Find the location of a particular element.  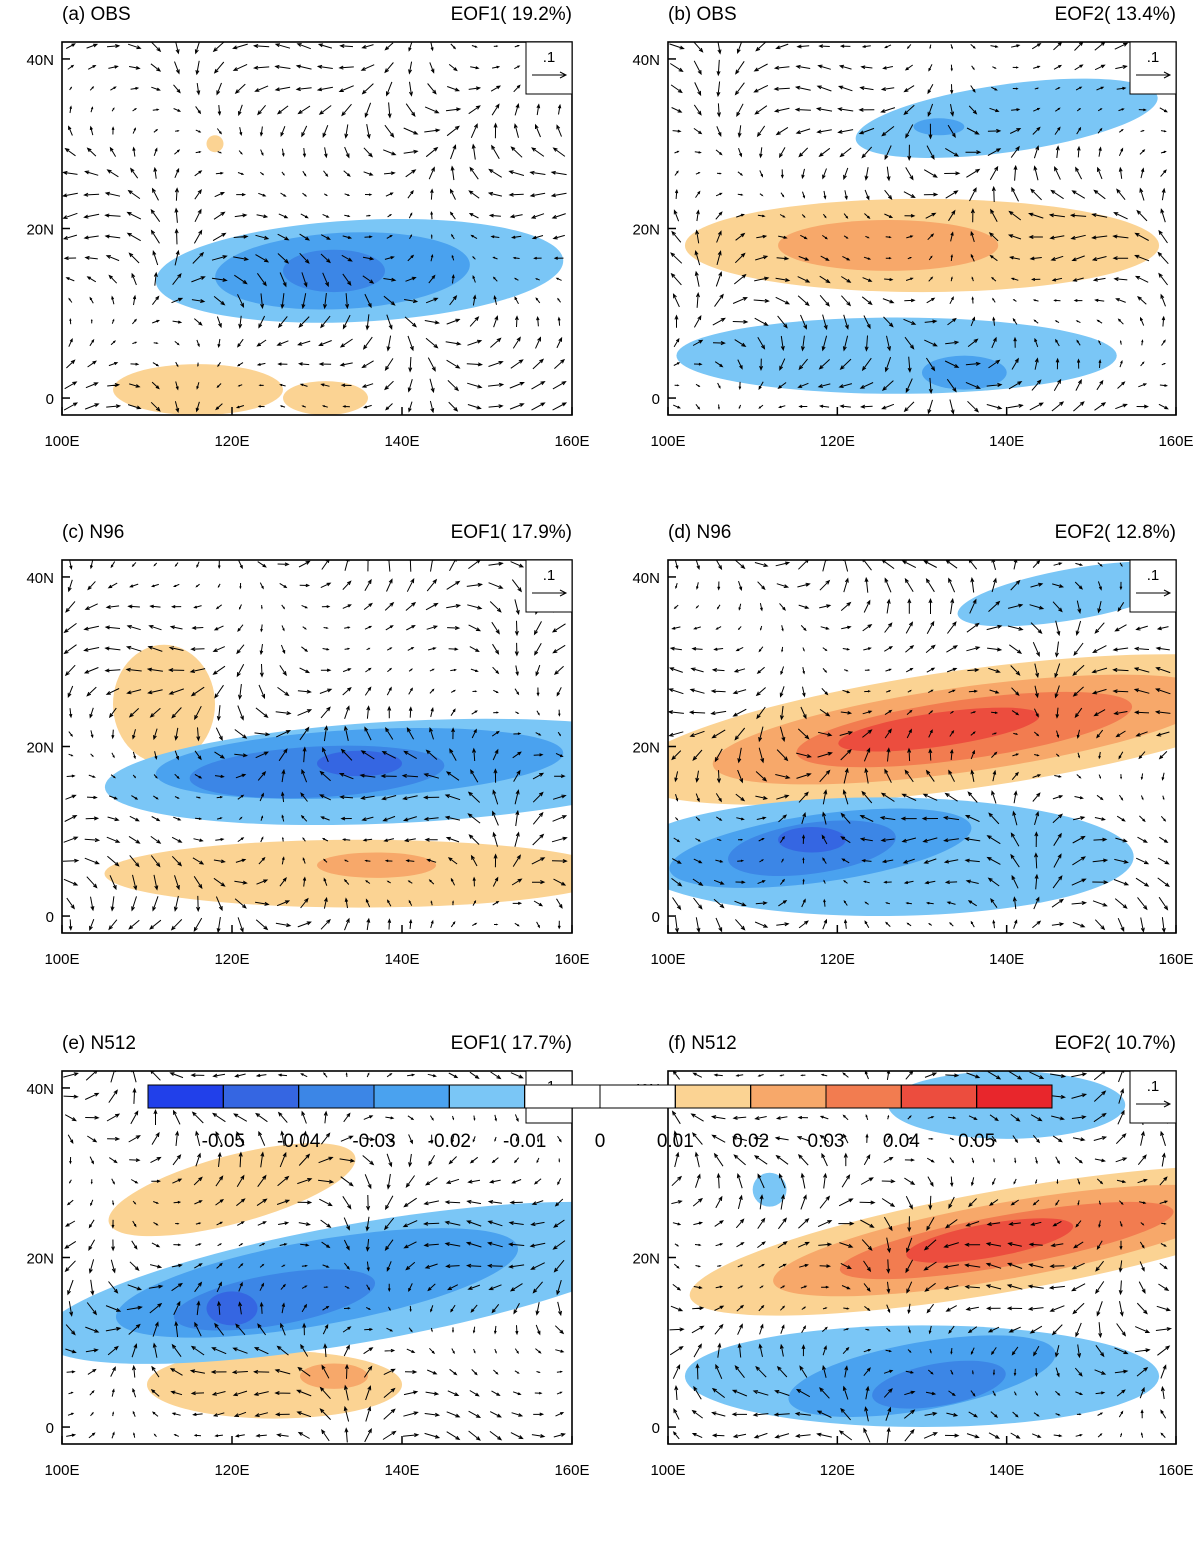

panel-title: EOF2( 10.7%) is located at coordinates (1115, 1043).